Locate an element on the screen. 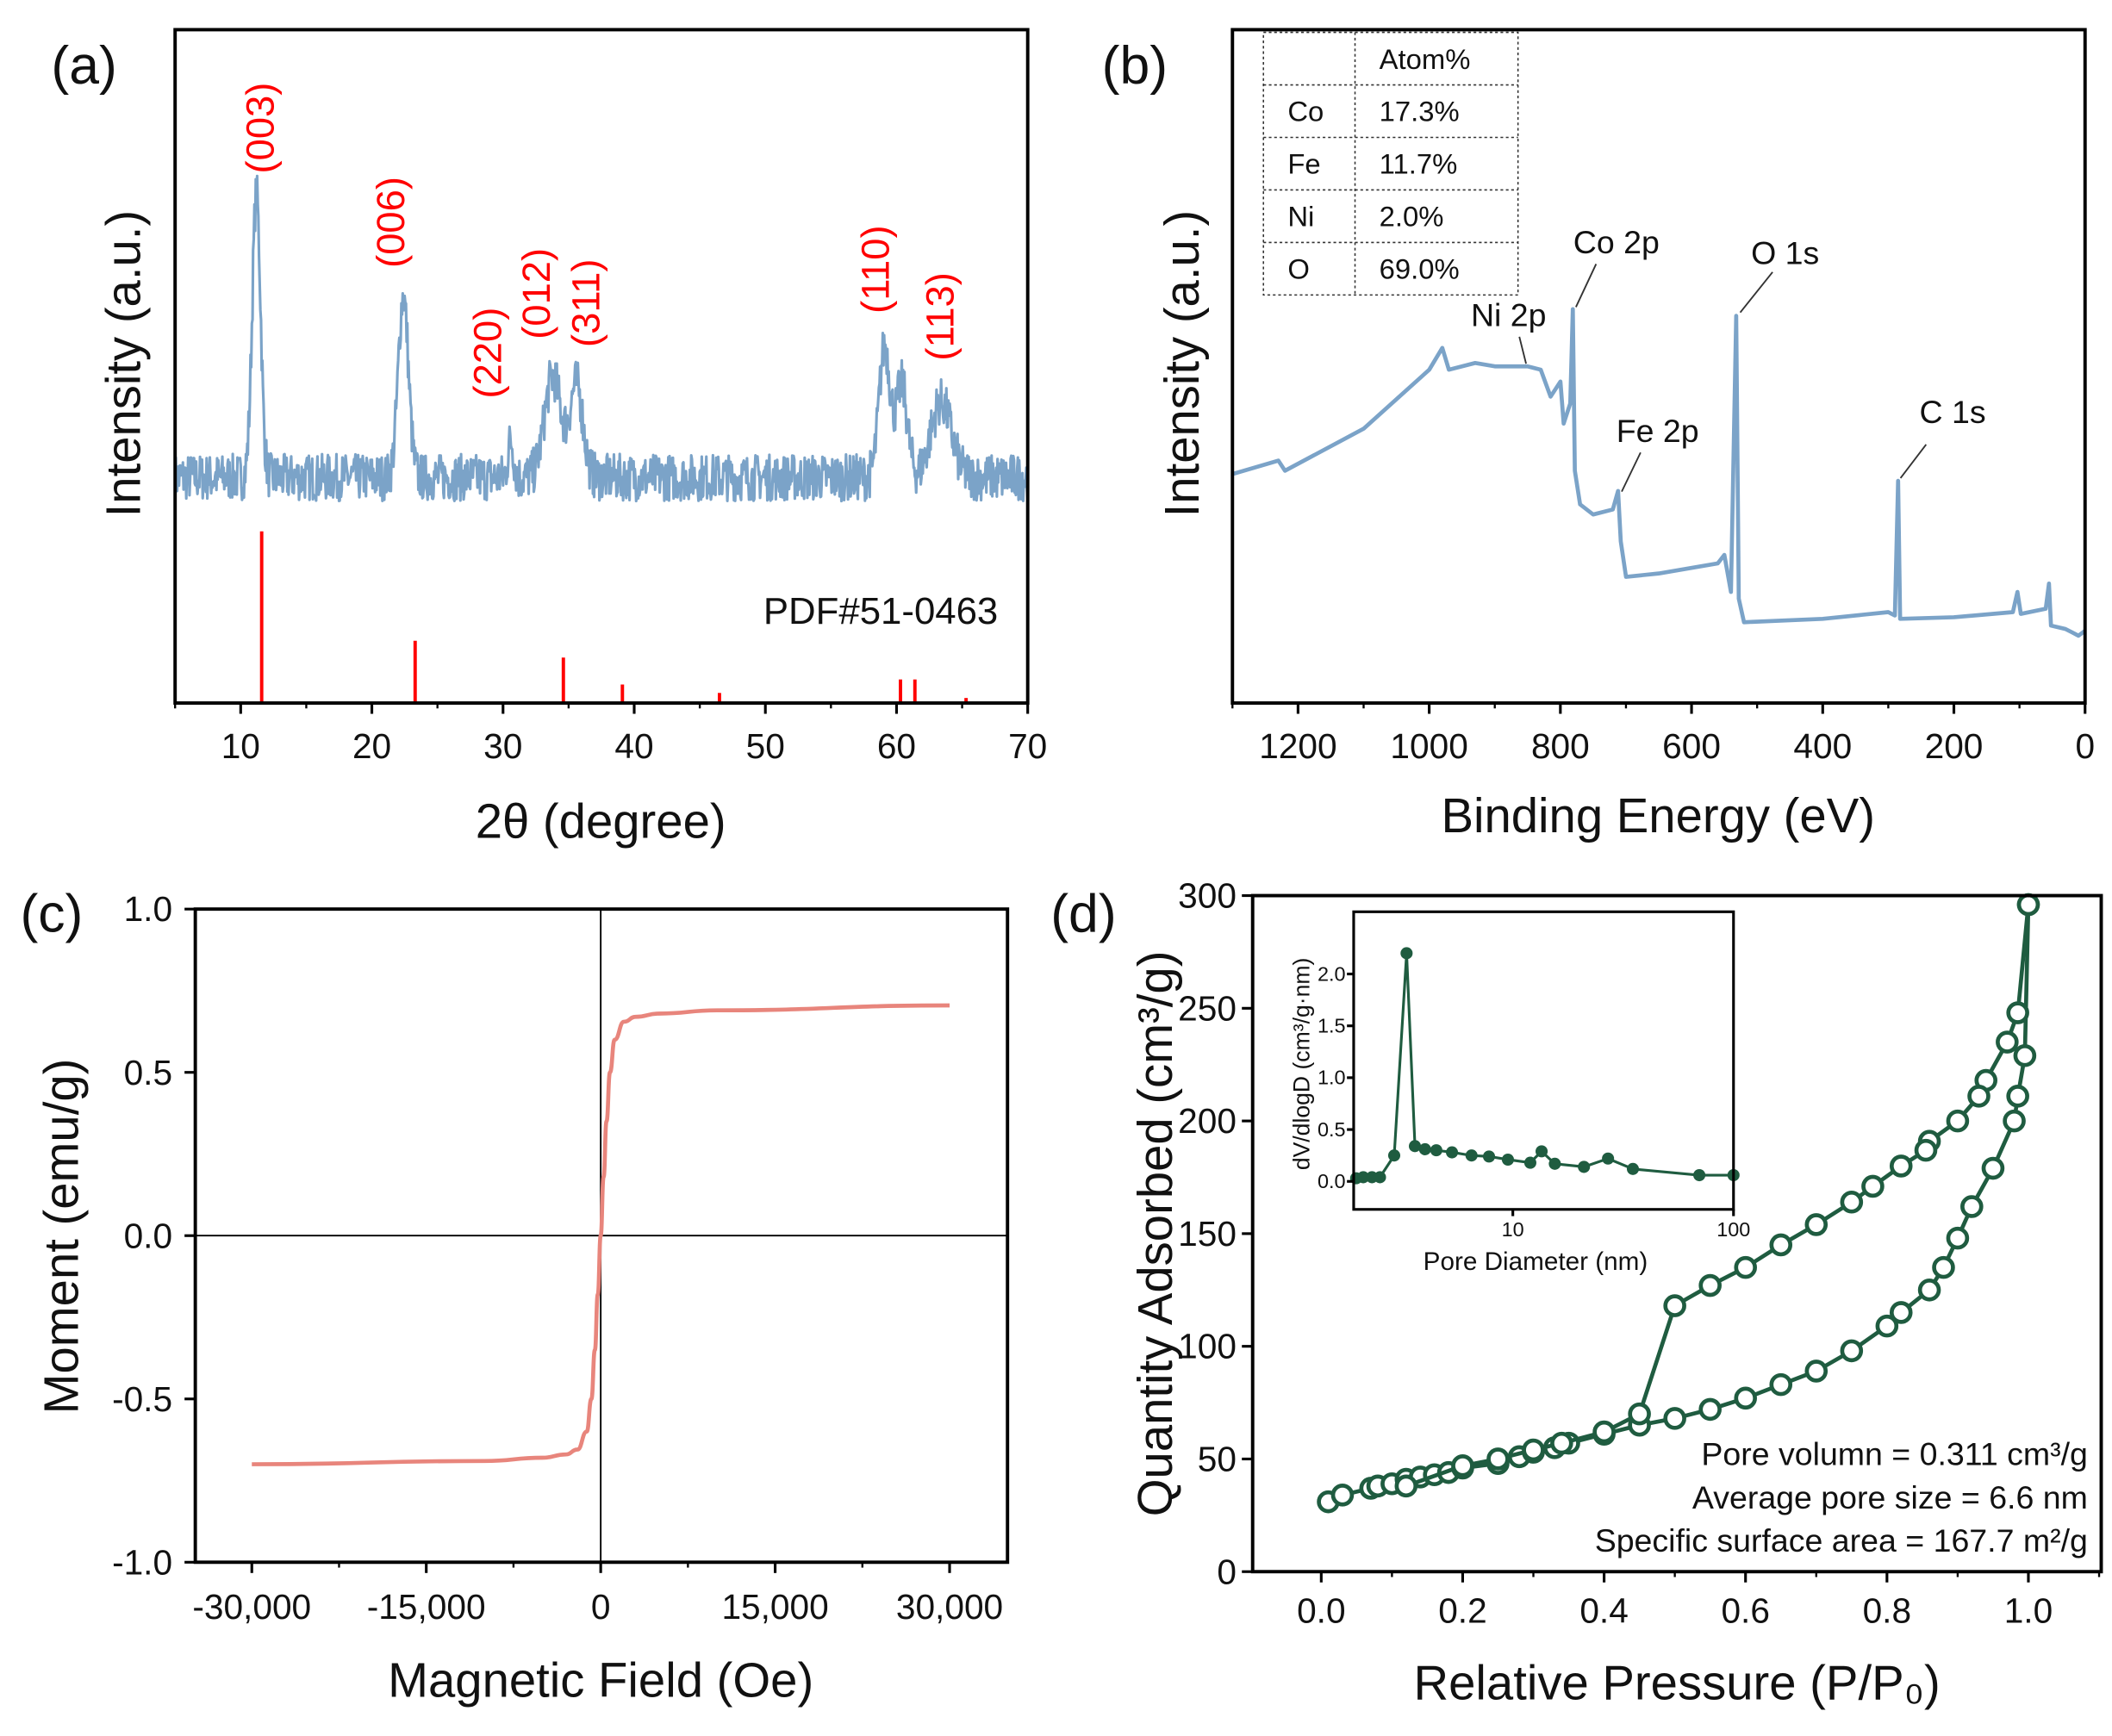 The height and width of the screenshot is (1736, 2112). x-tick-label: 1200 is located at coordinates (1297, 746).